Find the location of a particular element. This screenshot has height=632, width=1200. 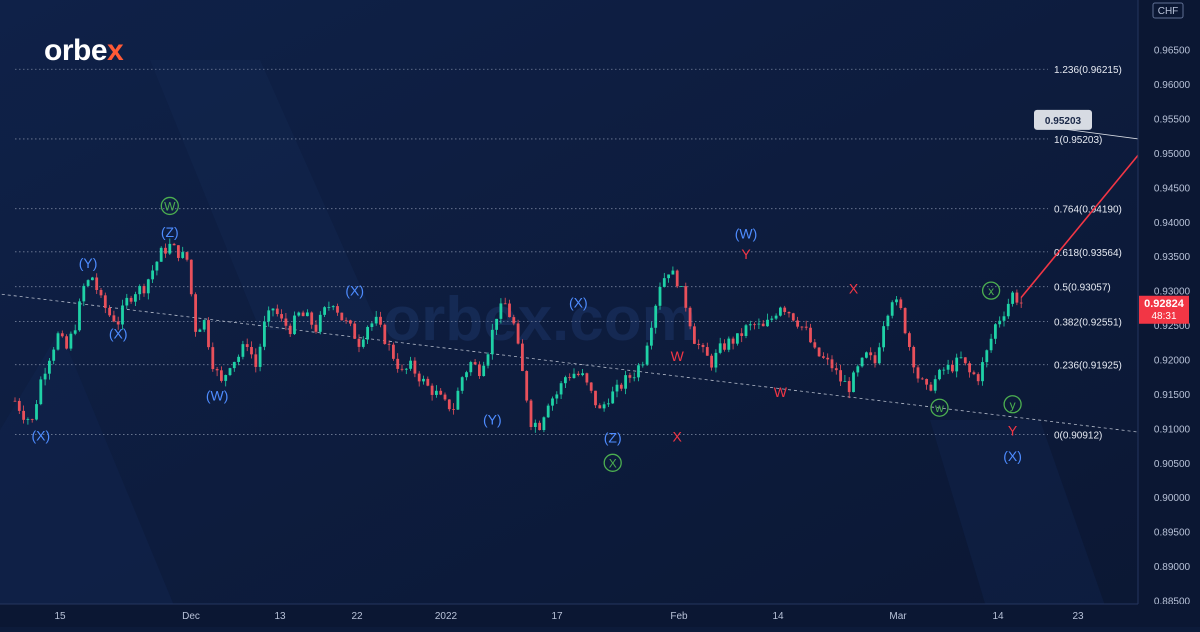

fib-level-label: 0.5(0.93057) is located at coordinates (1082, 288).